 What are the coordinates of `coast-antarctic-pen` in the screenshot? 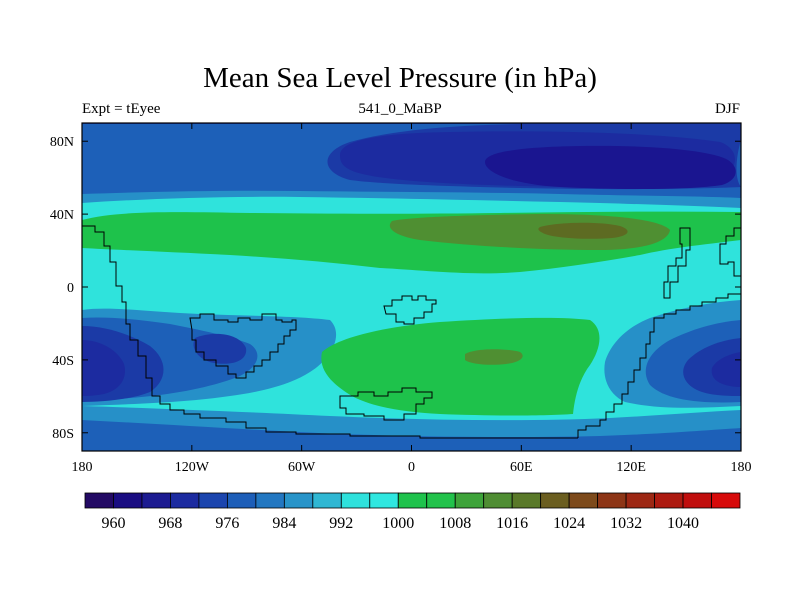 It's located at (386, 404).